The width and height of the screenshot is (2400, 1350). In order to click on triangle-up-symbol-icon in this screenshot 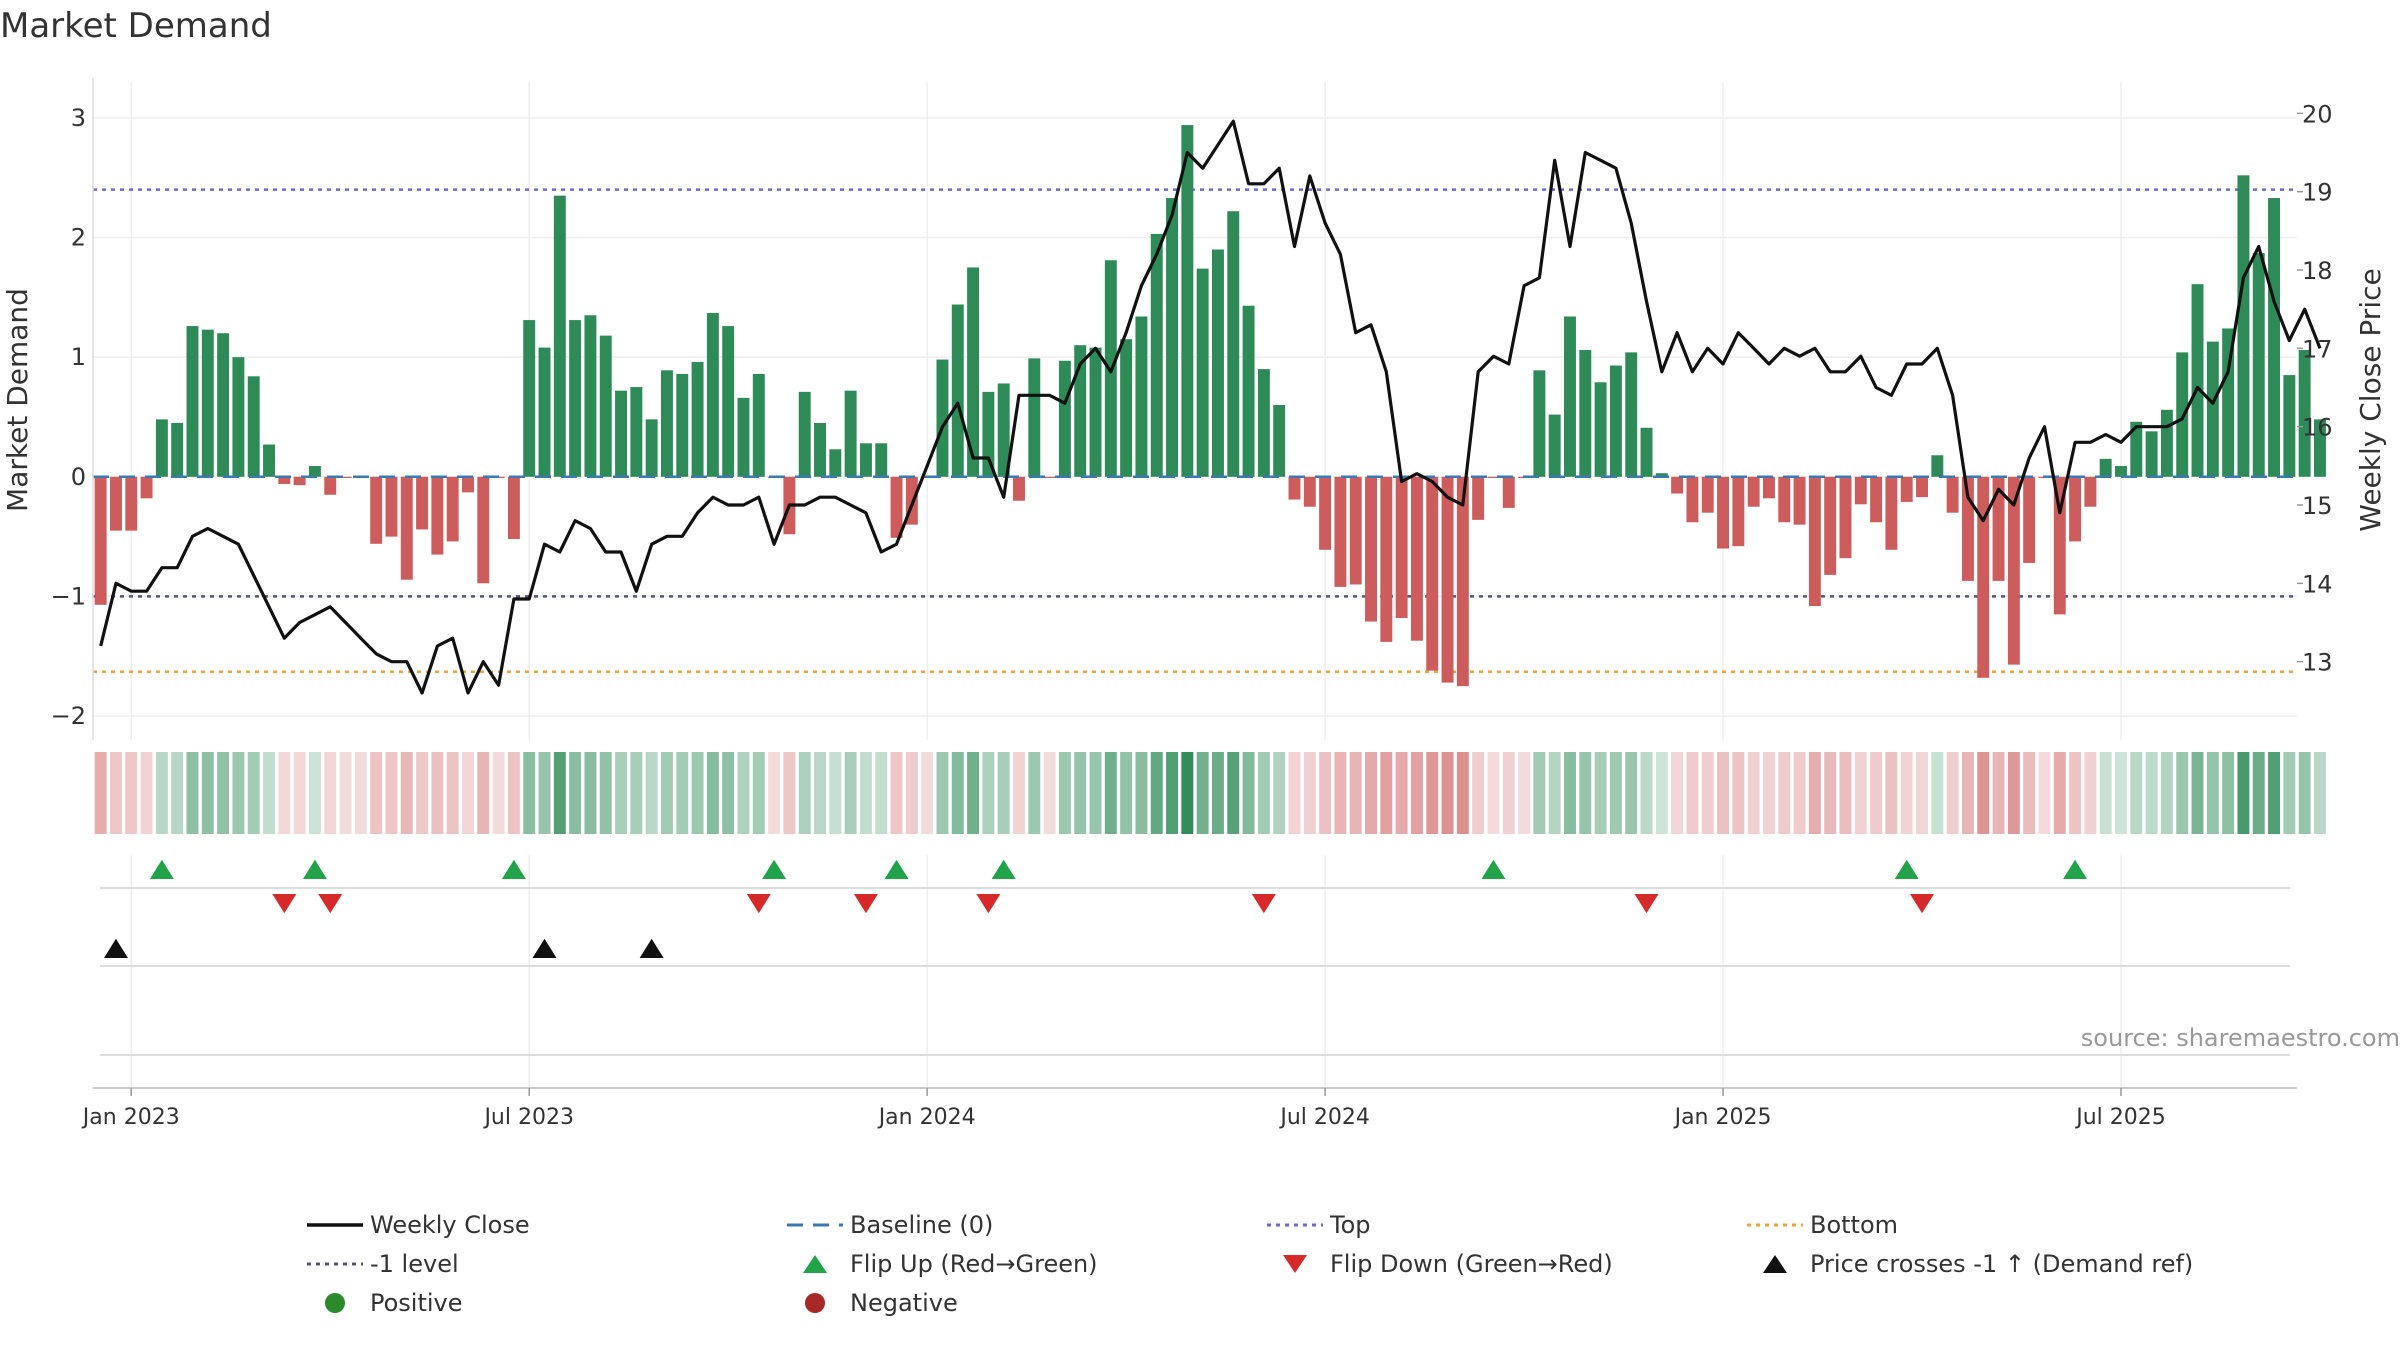, I will do `click(815, 1263)`.